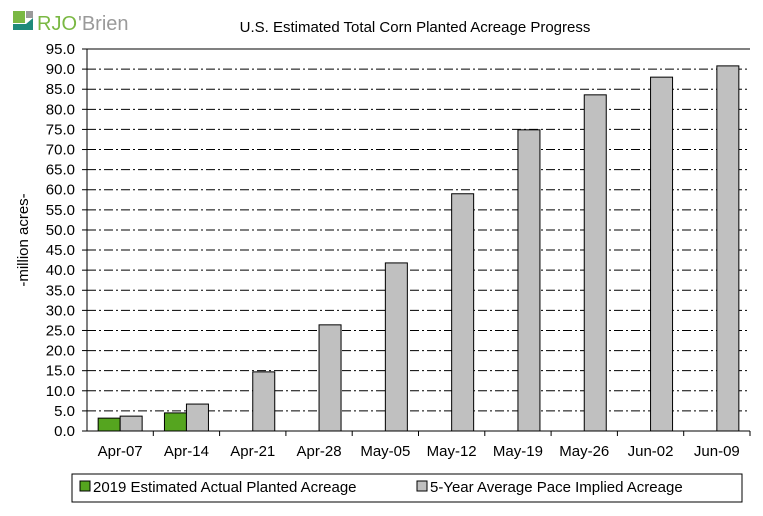  I want to click on y-tick-label: 30.0, so click(60, 310).